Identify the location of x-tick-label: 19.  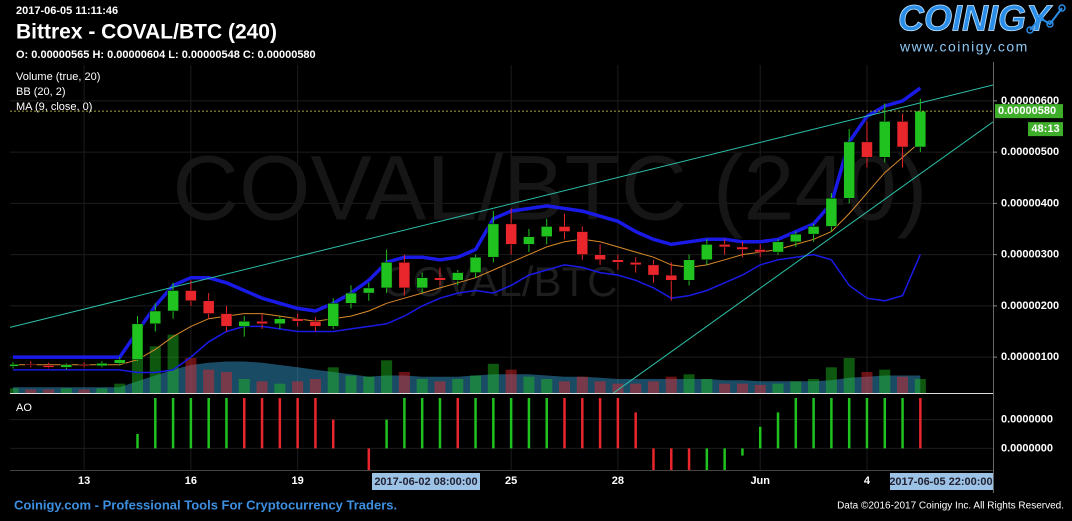
(298, 481).